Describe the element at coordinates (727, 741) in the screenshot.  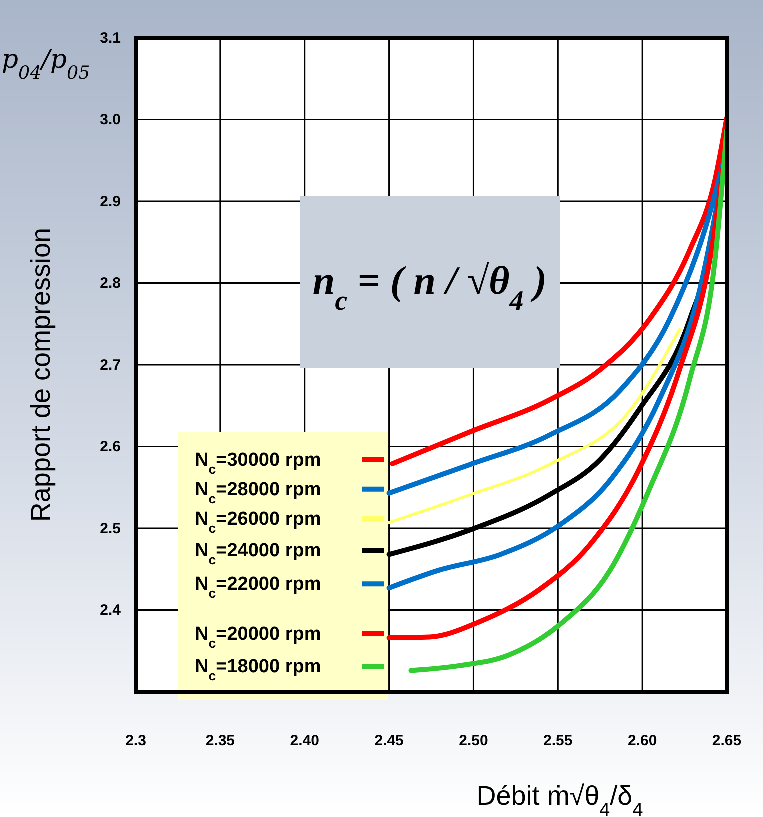
I see `x-tick-label: 2.65` at that location.